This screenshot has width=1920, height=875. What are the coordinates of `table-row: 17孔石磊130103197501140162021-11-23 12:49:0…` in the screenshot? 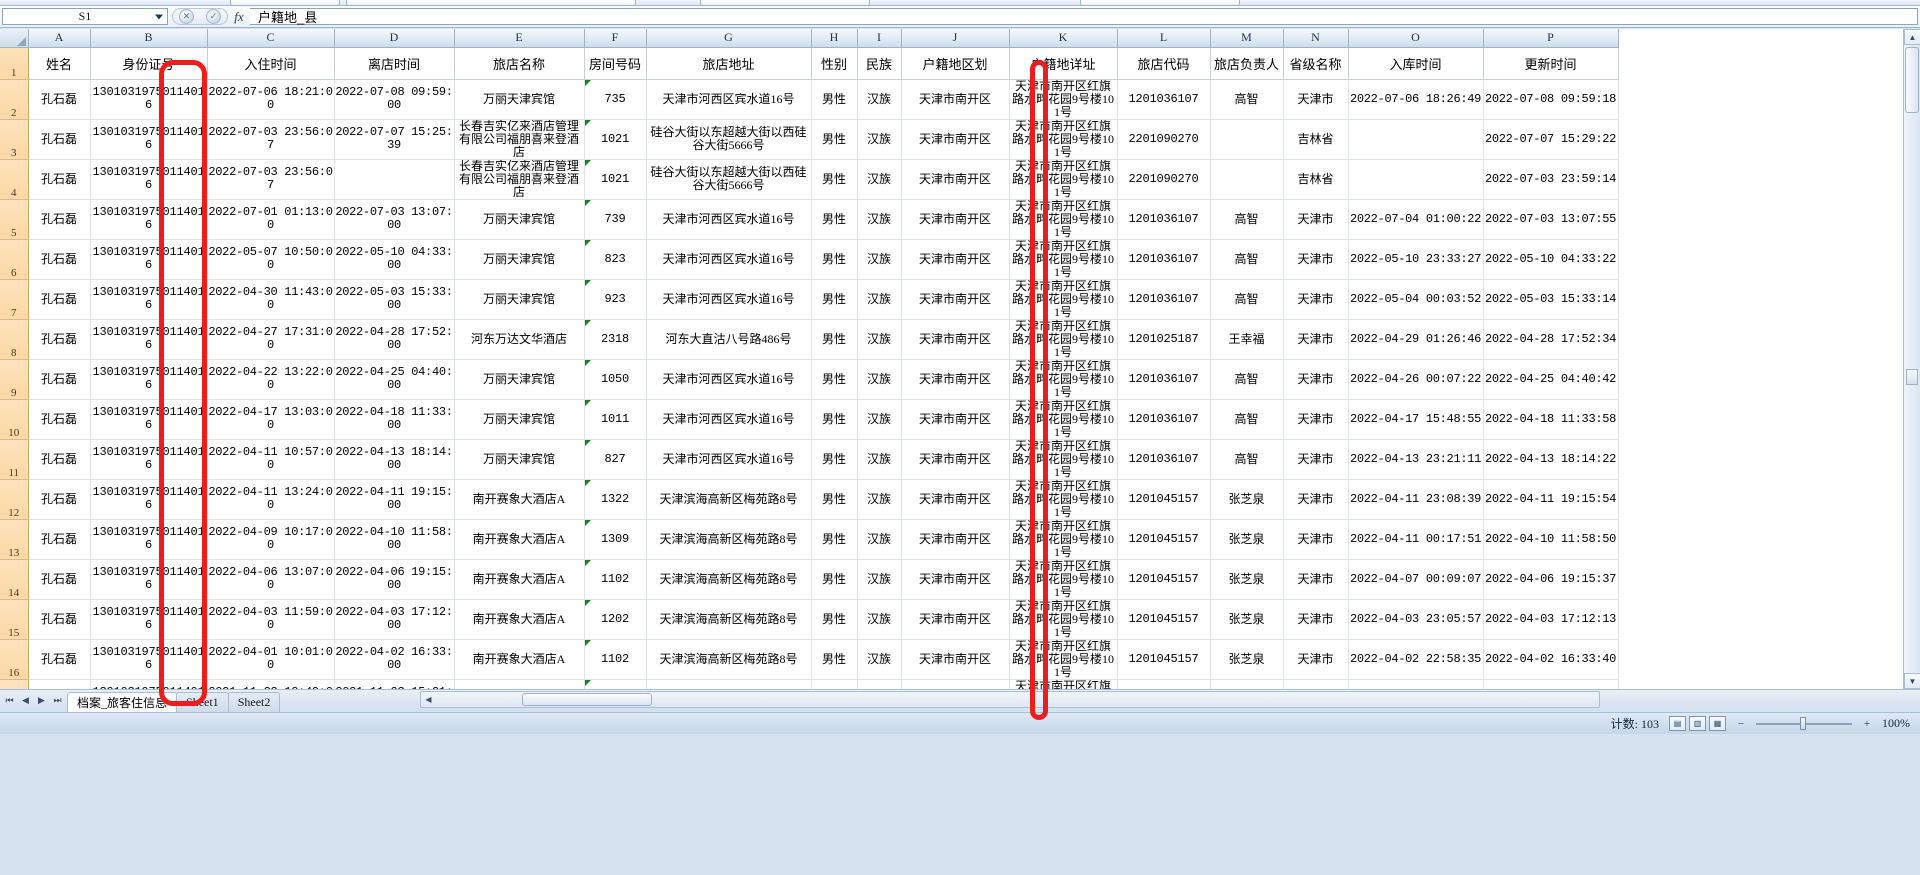 It's located at (809, 684).